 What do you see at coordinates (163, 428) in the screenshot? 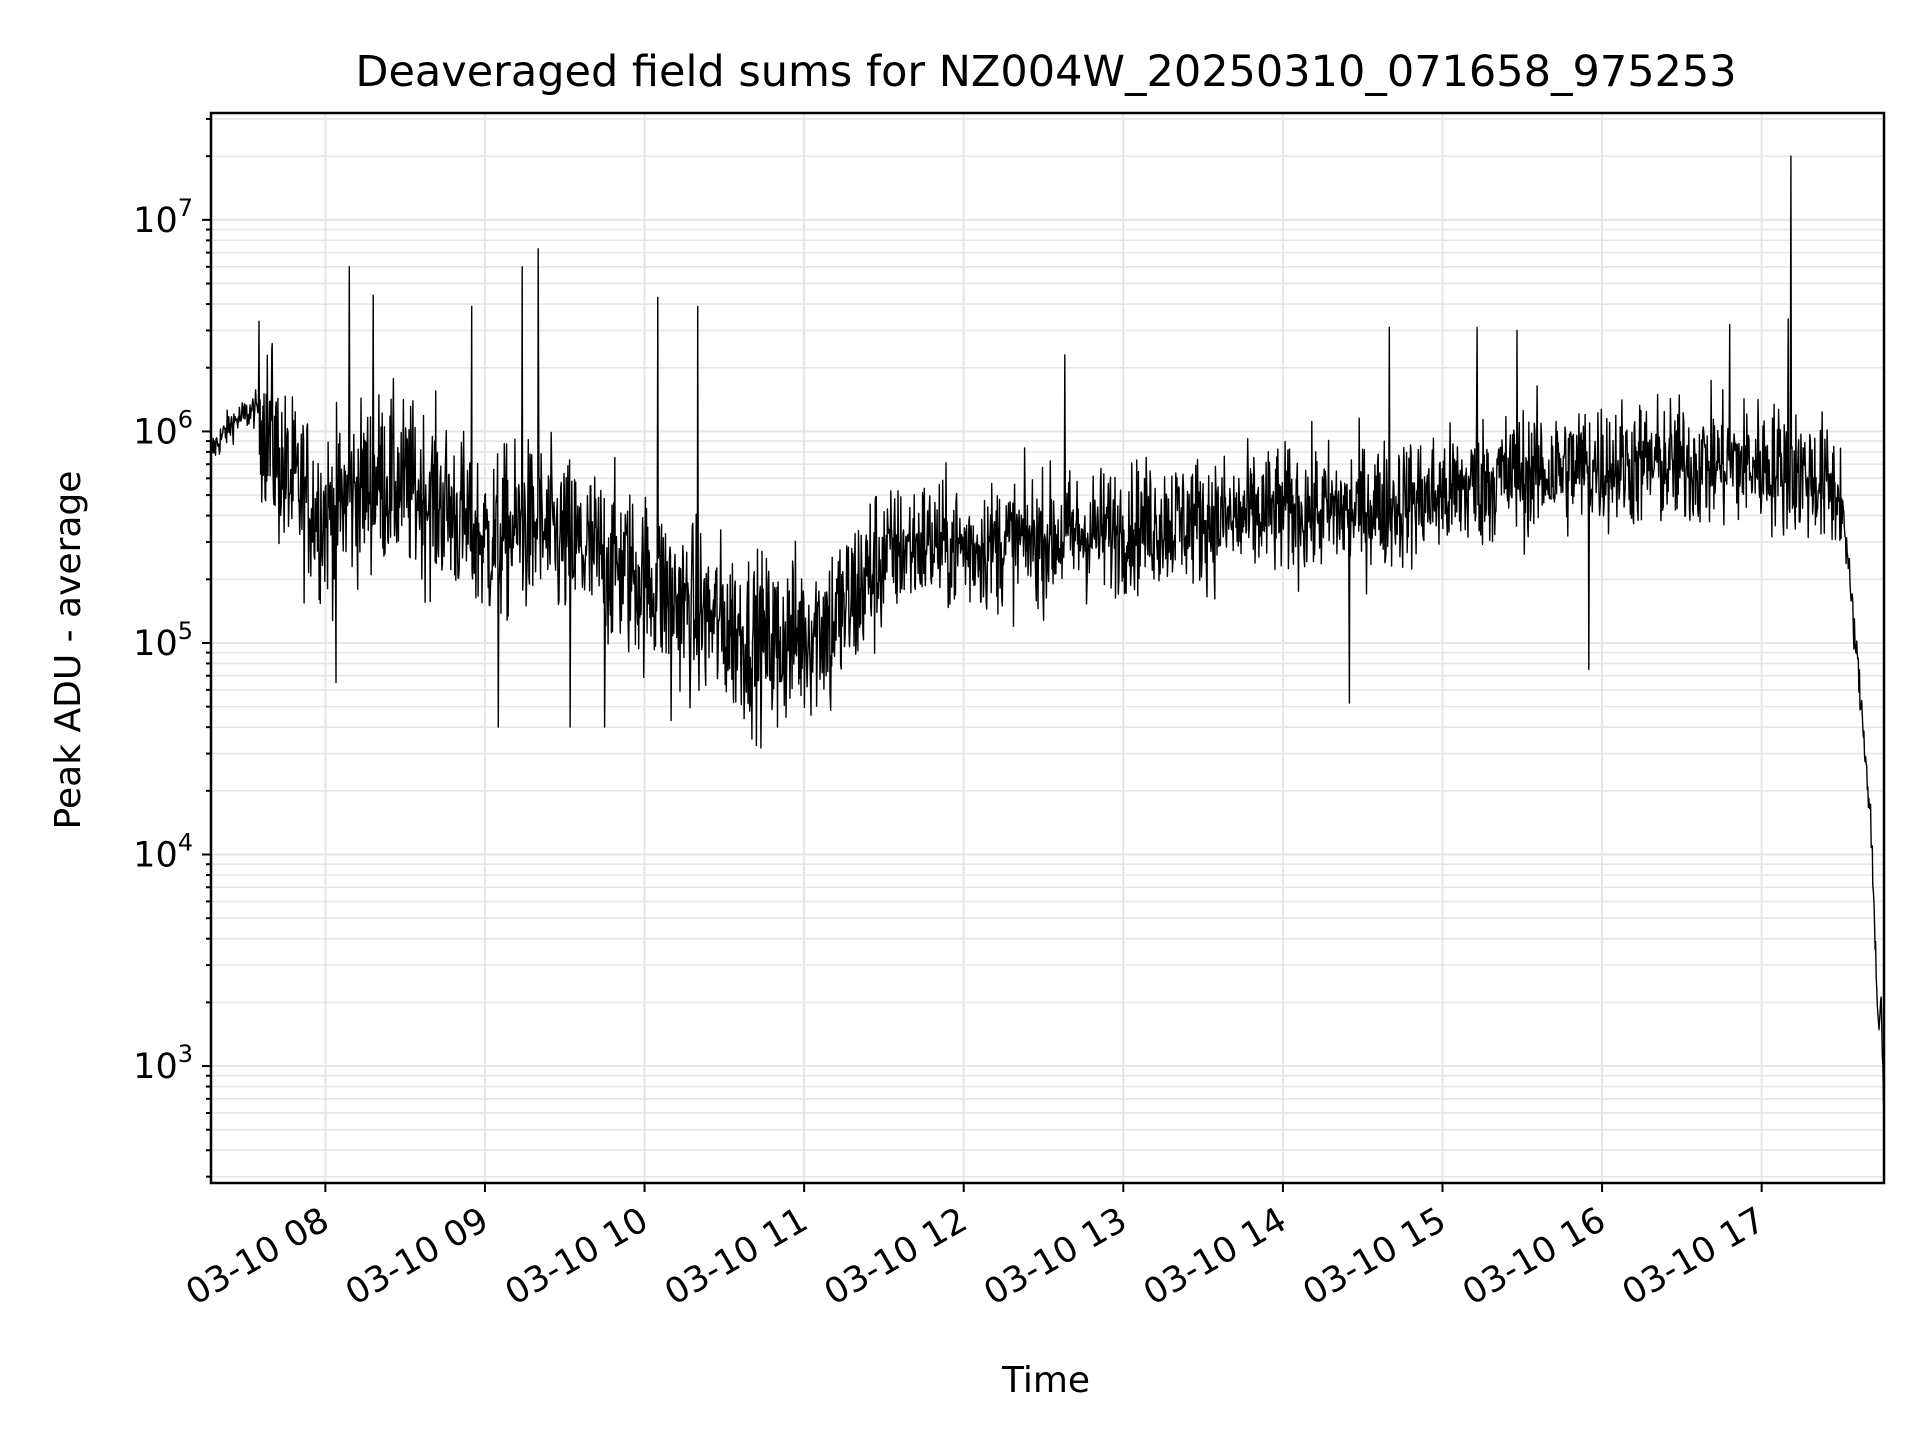
I see `y-tick-label: 10⁶` at bounding box center [163, 428].